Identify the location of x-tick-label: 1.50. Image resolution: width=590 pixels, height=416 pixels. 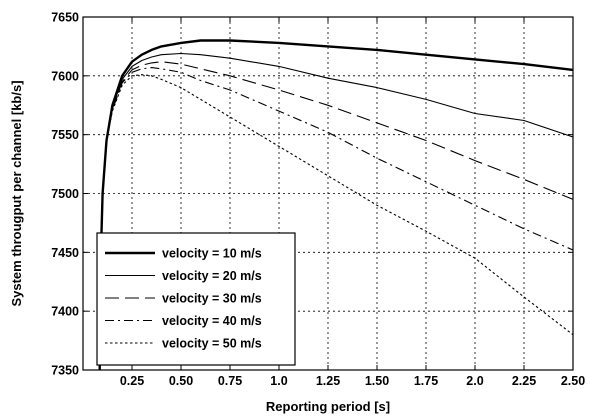
(377, 381).